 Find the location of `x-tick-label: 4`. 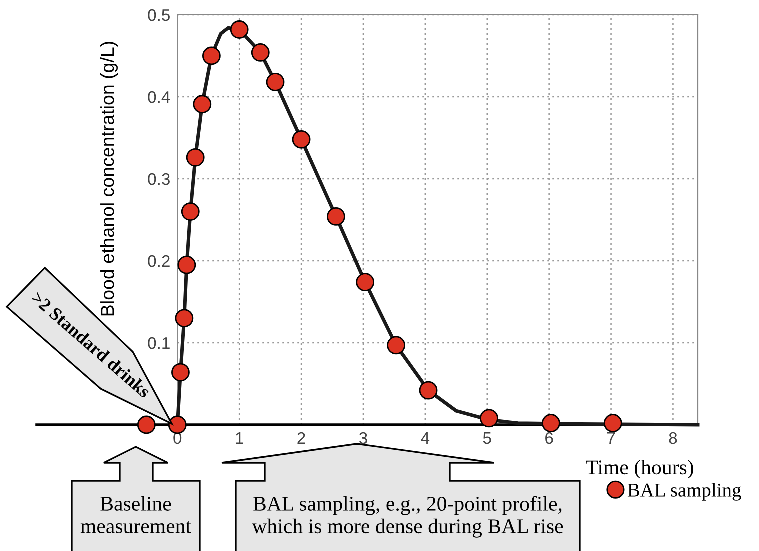

x-tick-label: 4 is located at coordinates (425, 438).